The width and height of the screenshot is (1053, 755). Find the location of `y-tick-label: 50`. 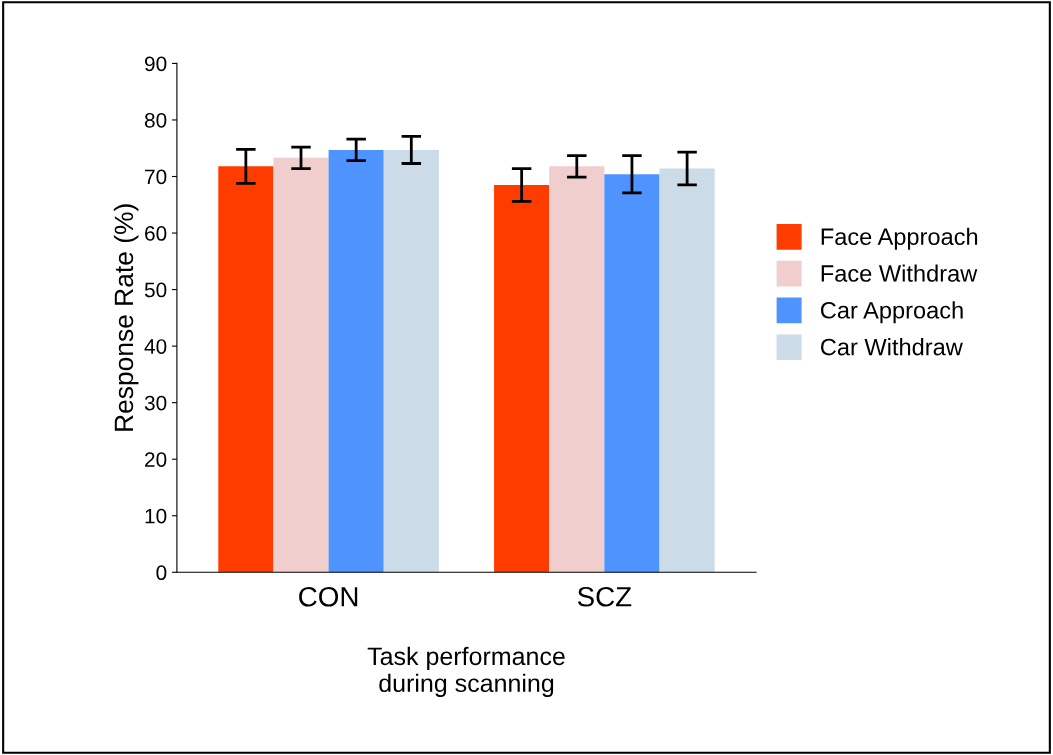

y-tick-label: 50 is located at coordinates (155, 290).